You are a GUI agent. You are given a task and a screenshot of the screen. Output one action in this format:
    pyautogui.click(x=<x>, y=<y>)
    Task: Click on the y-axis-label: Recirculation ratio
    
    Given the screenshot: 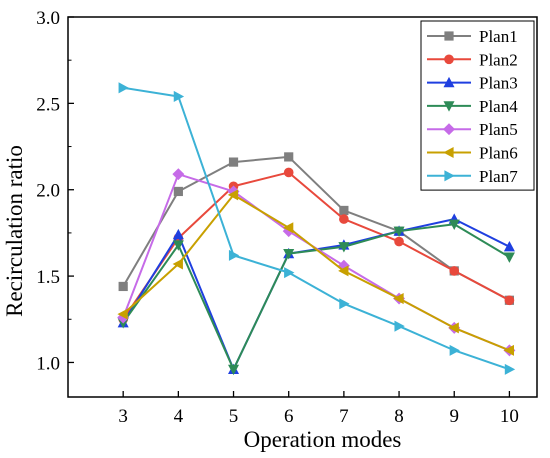 What is the action you would take?
    pyautogui.click(x=14, y=231)
    